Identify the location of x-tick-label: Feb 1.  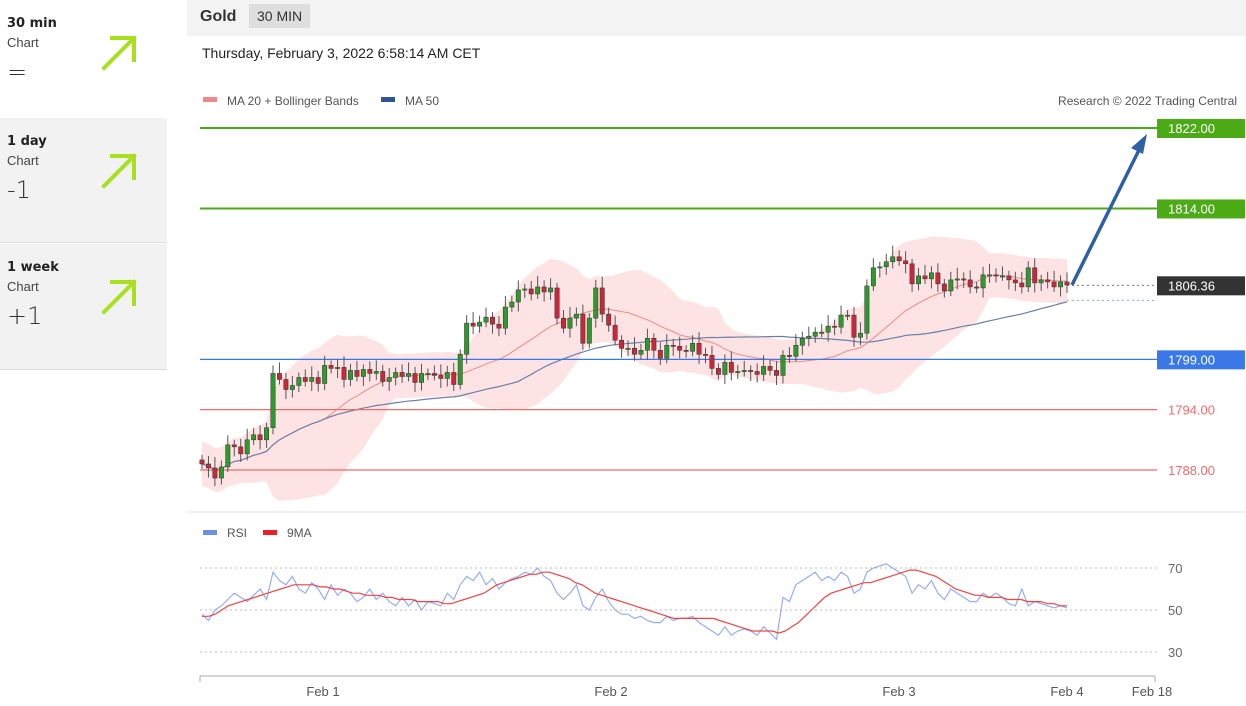
(322, 691).